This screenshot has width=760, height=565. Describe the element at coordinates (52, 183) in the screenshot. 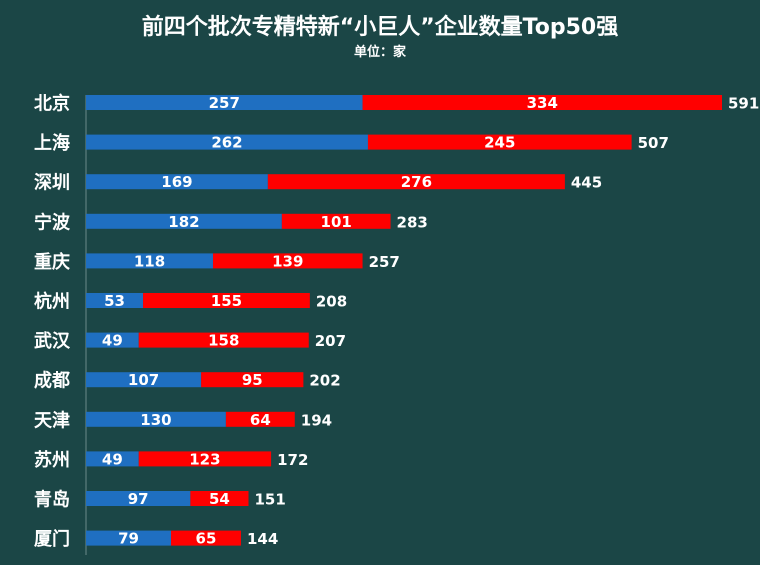

I see `category-label: 深圳` at that location.